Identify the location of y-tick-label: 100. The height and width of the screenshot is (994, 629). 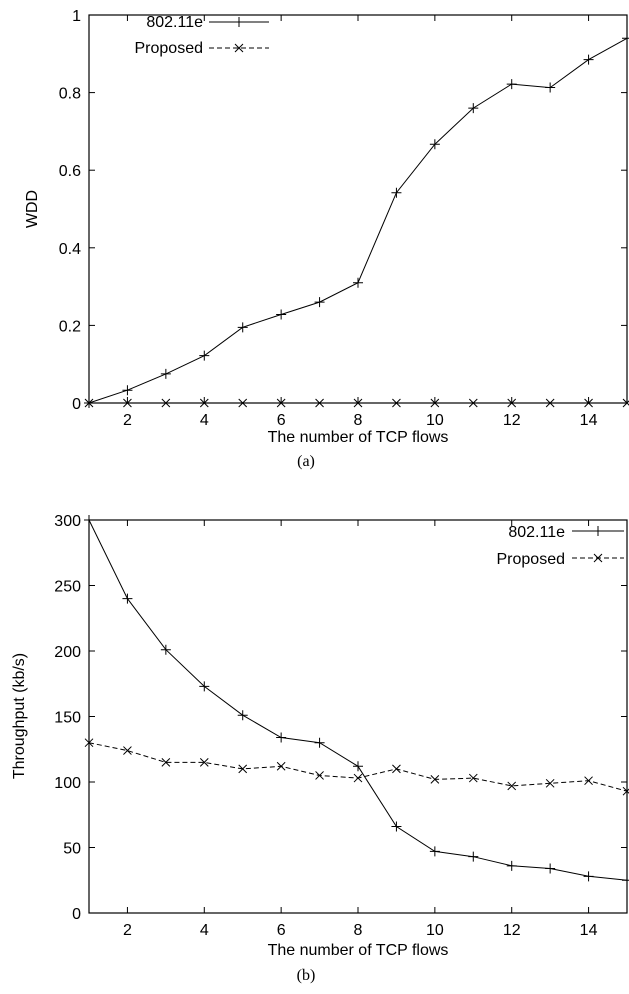
(67, 783).